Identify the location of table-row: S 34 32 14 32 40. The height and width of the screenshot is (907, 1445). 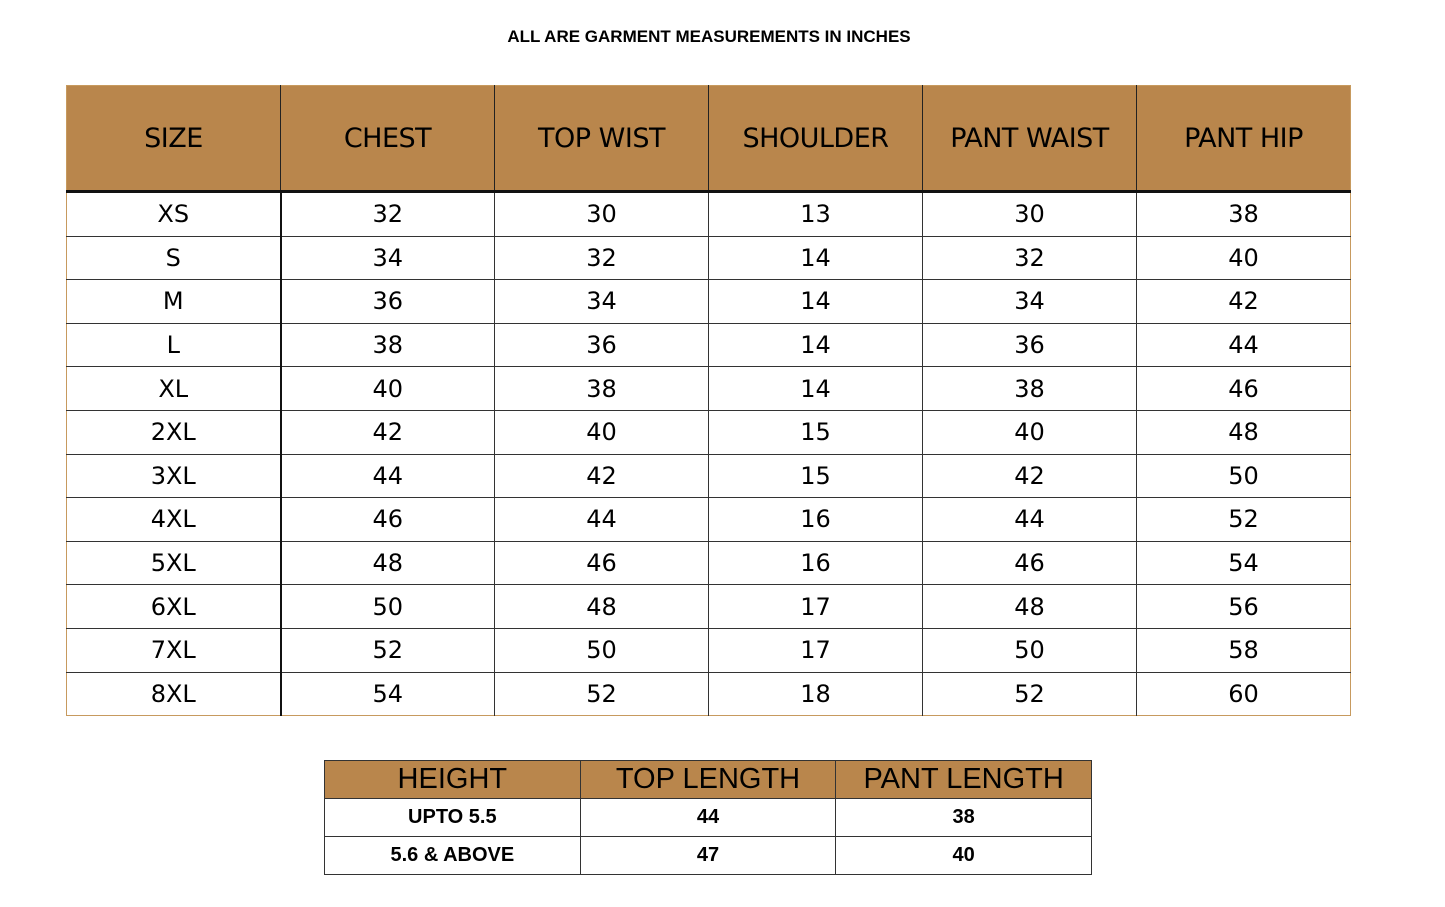
(708, 257).